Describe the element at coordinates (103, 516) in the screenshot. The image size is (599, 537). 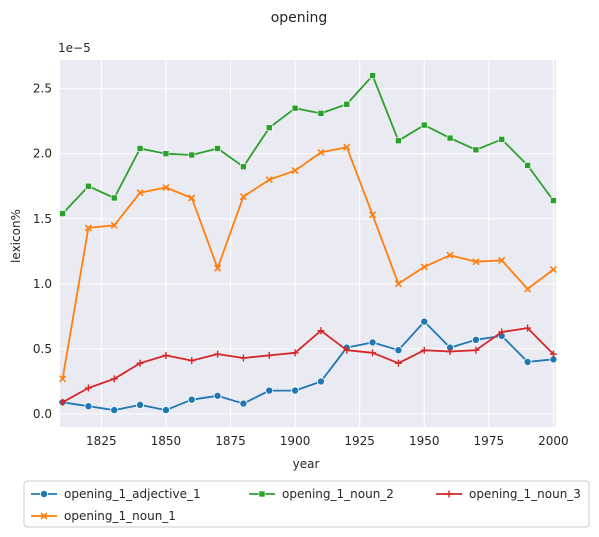
I see `legend-item: opening_1_noun_1` at that location.